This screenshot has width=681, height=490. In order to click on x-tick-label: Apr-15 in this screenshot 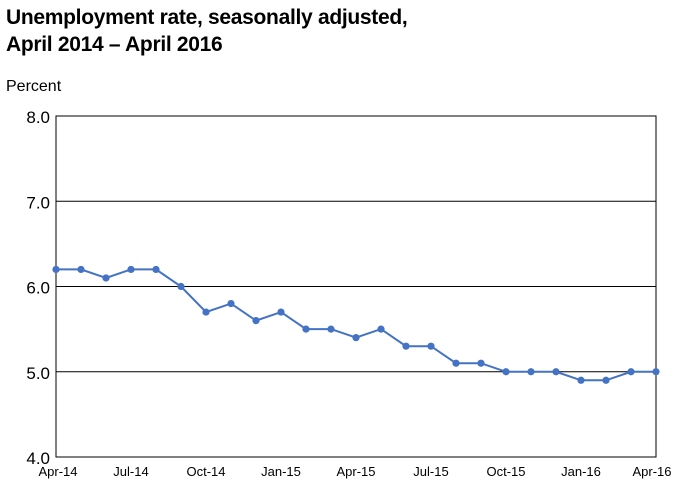, I will do `click(355, 471)`.